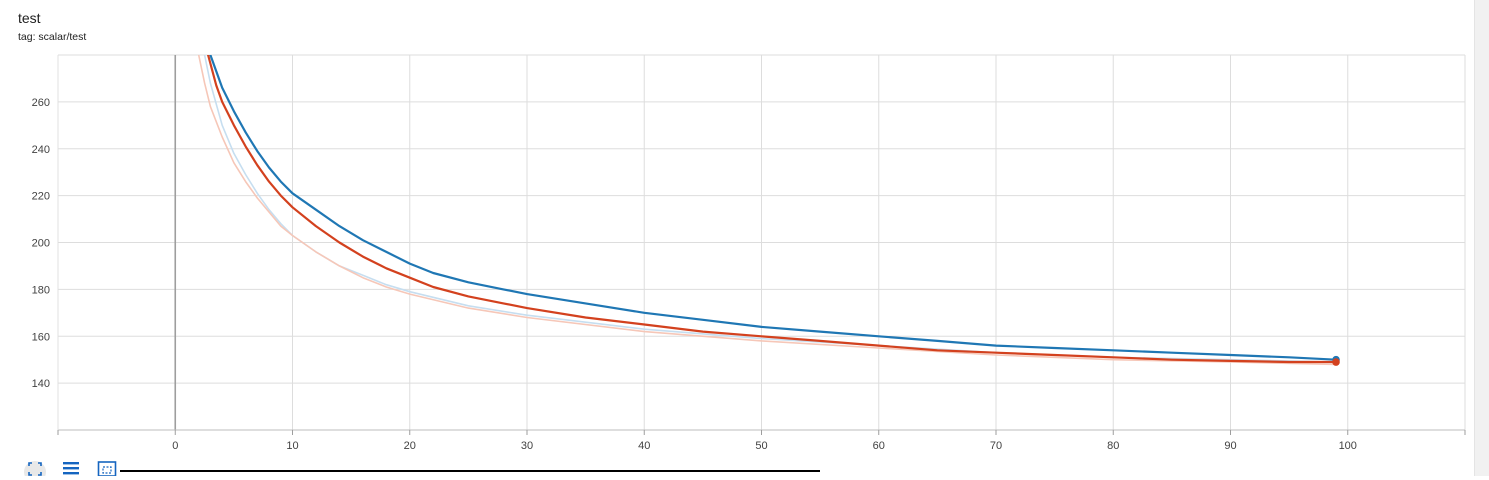 The image size is (1489, 480). I want to click on x-tick-label: 60, so click(879, 446).